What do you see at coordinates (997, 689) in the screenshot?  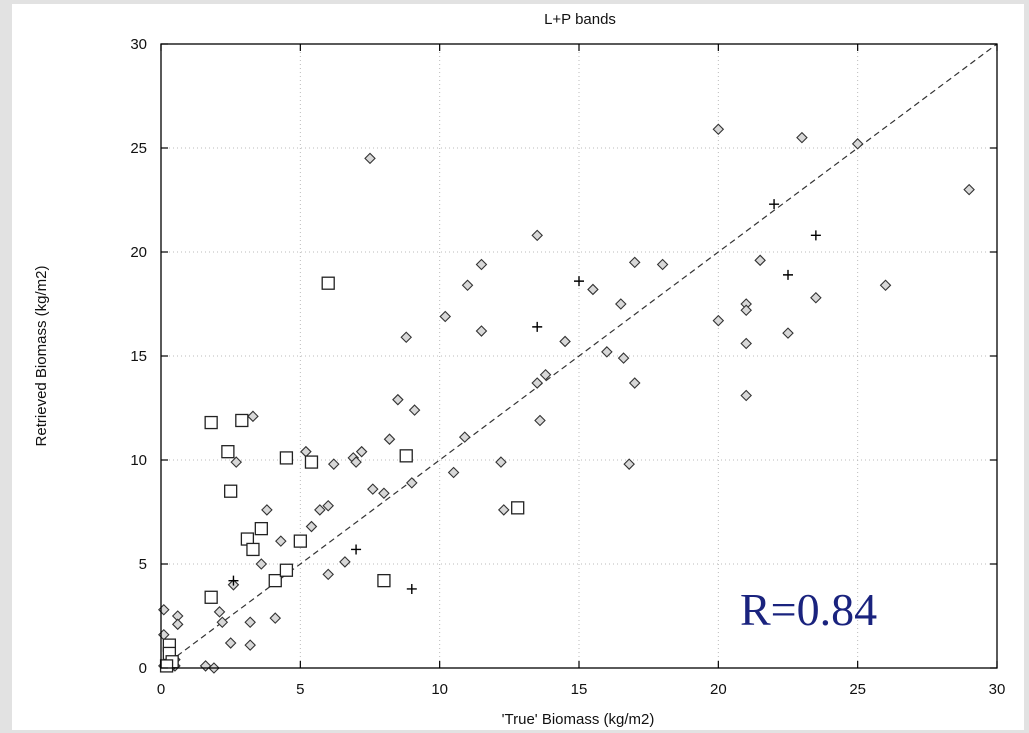 I see `x-tick-label: 30` at bounding box center [997, 689].